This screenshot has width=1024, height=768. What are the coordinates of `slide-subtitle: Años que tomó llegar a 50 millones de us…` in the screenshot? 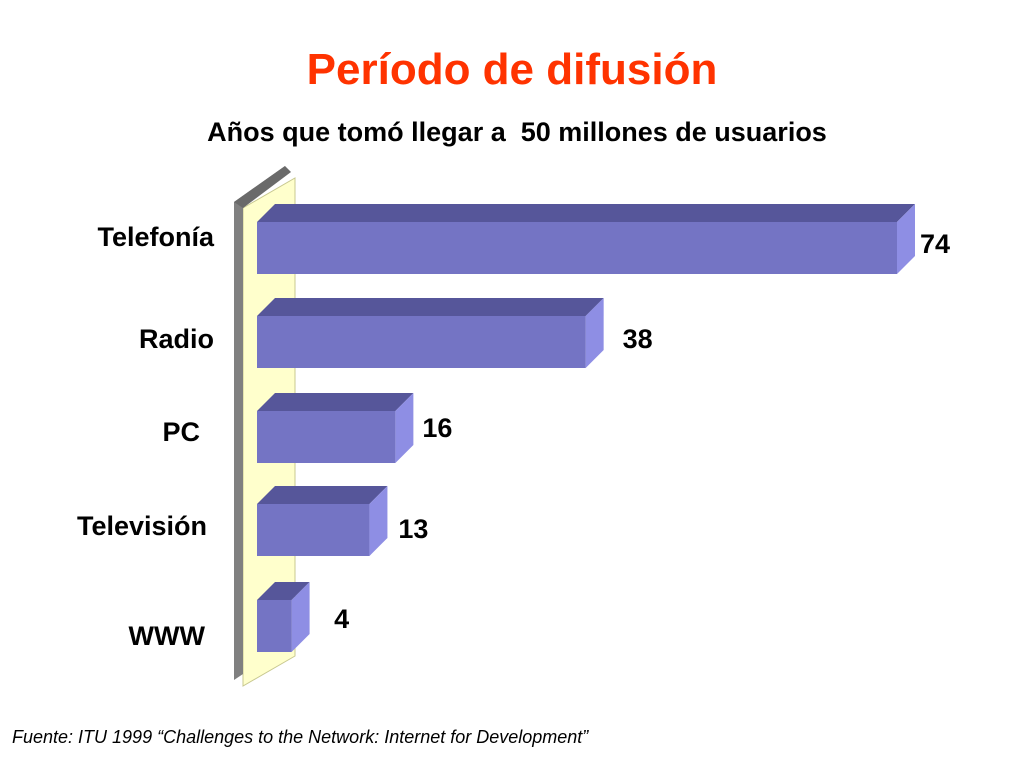 It's located at (517, 132).